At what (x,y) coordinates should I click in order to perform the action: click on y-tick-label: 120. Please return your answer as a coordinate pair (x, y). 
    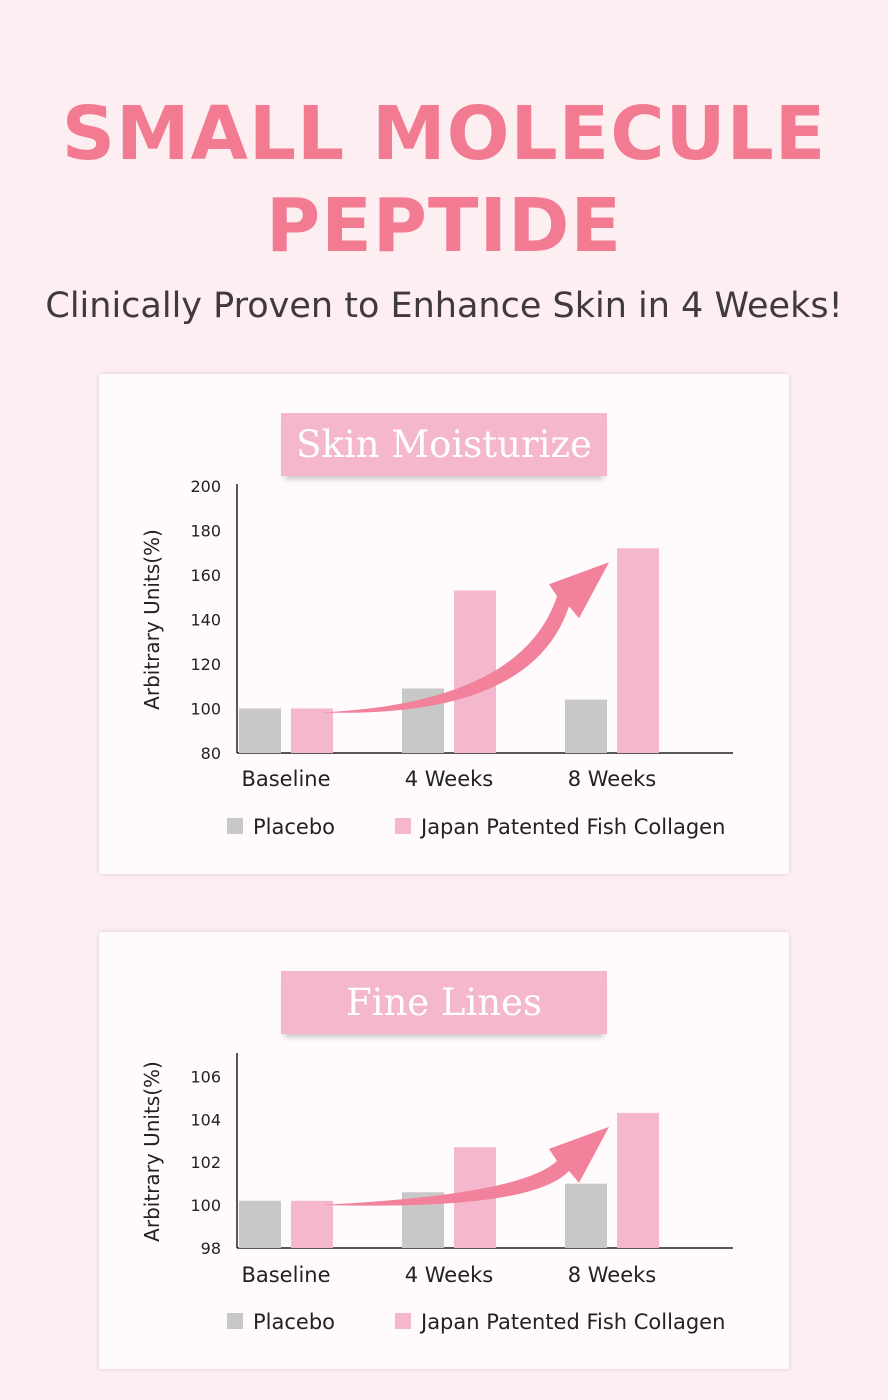
    Looking at the image, I should click on (205, 664).